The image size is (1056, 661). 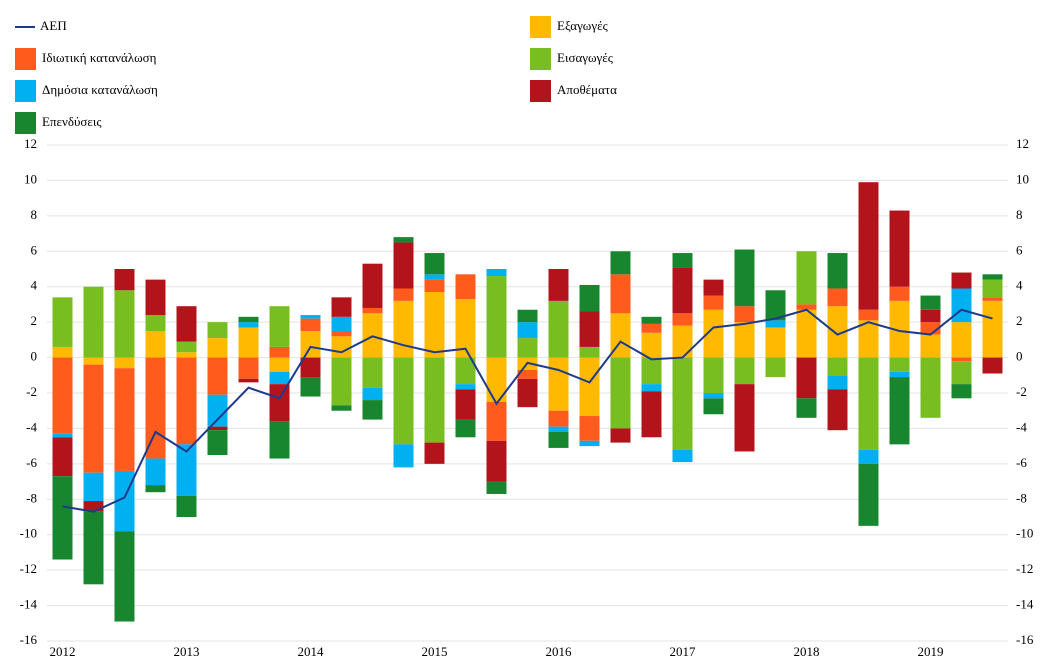 What do you see at coordinates (931, 651) in the screenshot?
I see `x-tick-label: 2019` at bounding box center [931, 651].